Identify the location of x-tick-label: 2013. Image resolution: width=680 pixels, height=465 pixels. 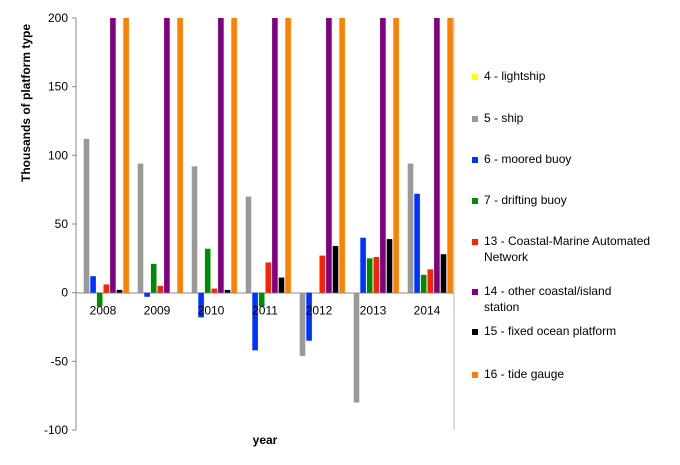
(373, 311).